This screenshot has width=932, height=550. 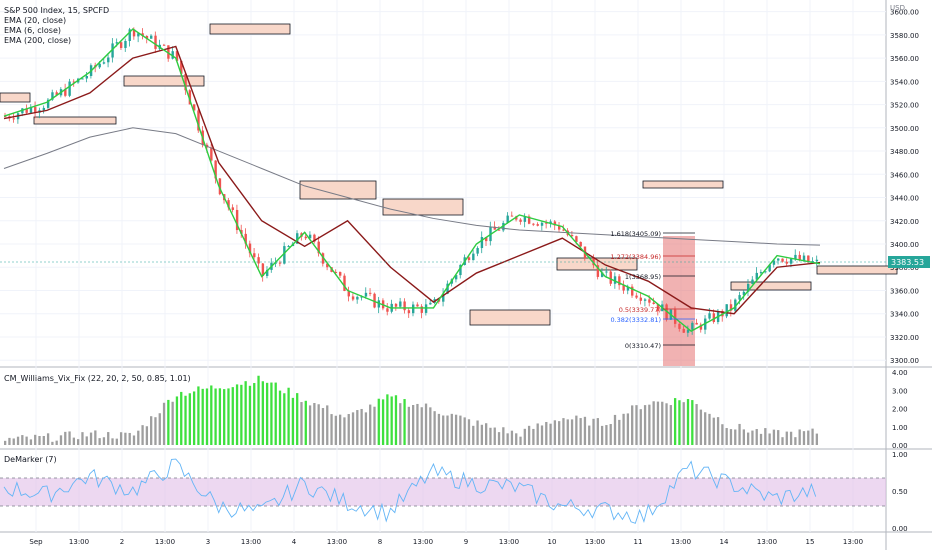 I want to click on vix-tick: 3.00, so click(x=900, y=391).